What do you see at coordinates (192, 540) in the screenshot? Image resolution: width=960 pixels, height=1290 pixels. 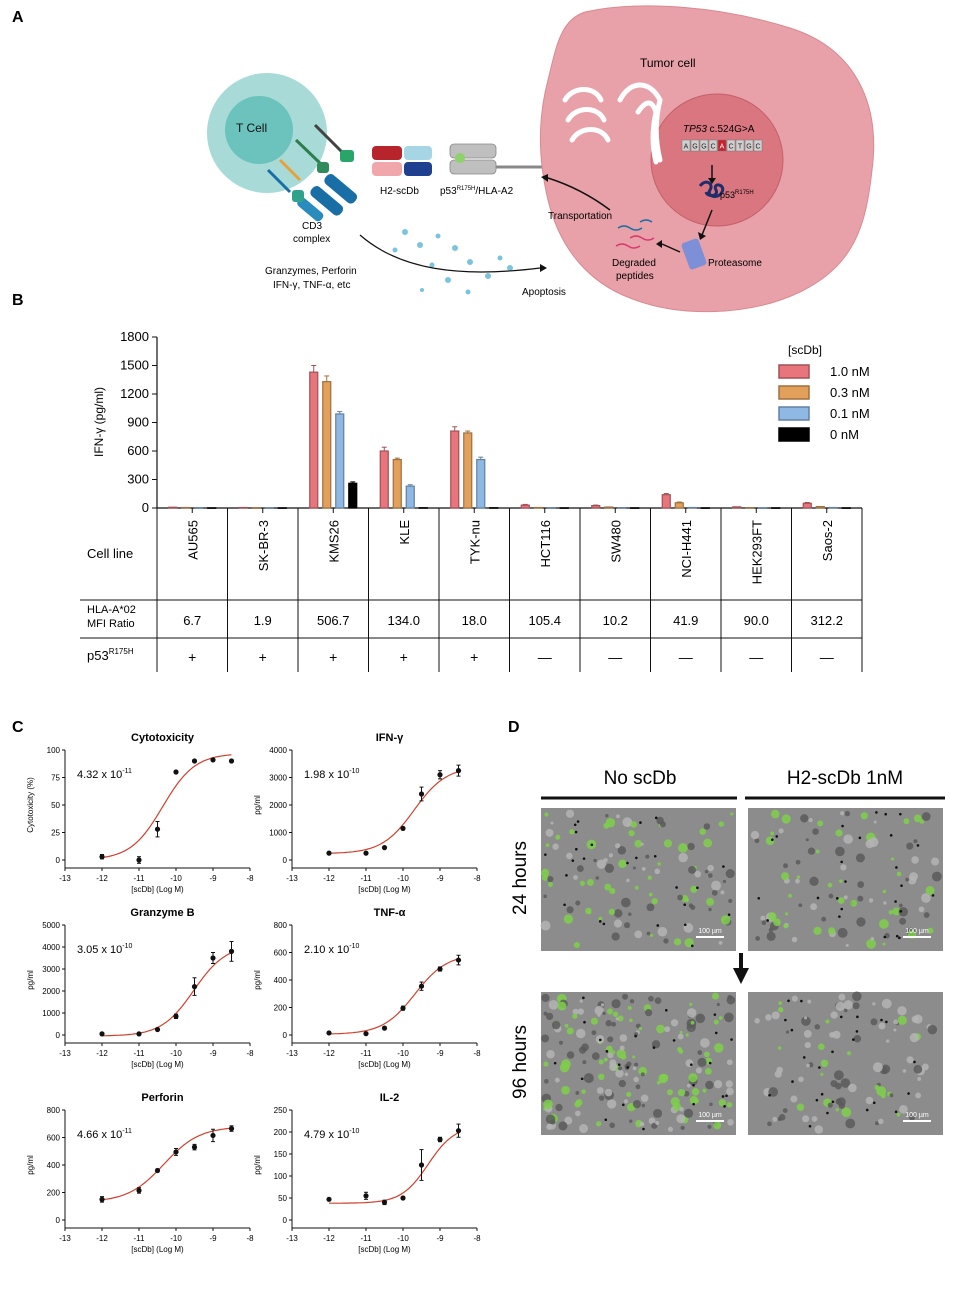 I see `cell-line-label: AU565` at bounding box center [192, 540].